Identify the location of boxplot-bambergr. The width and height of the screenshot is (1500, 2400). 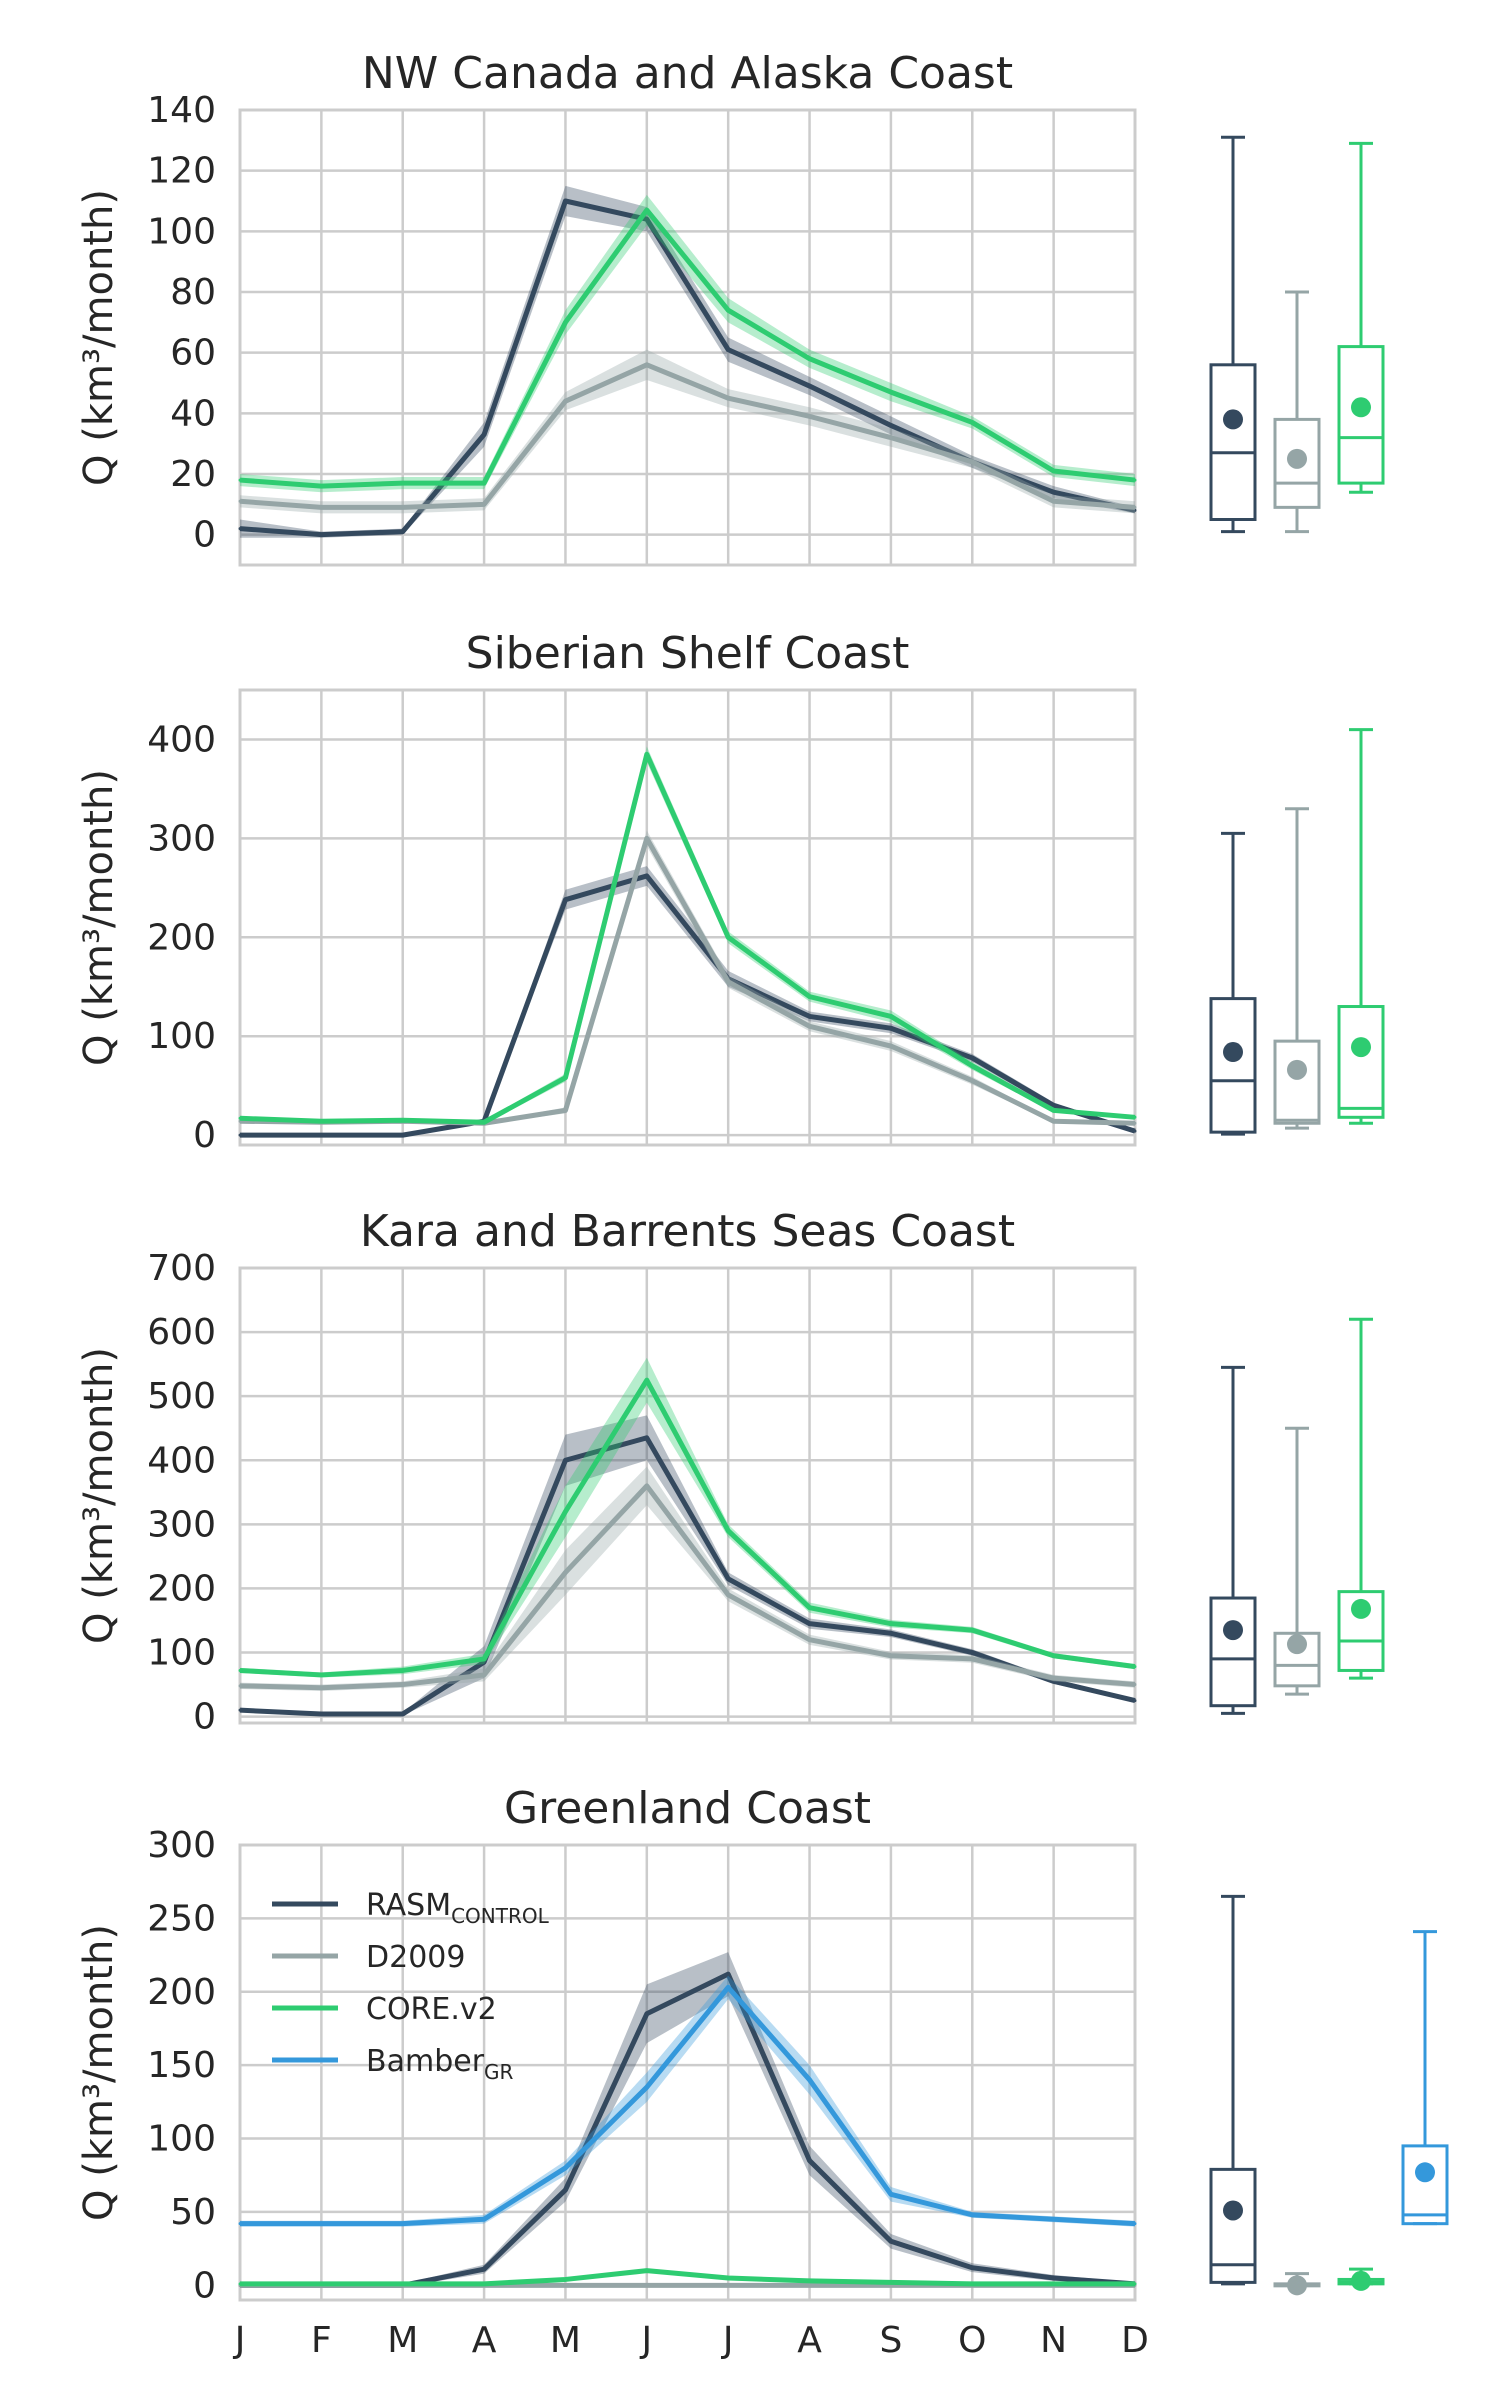
(1425, 2078).